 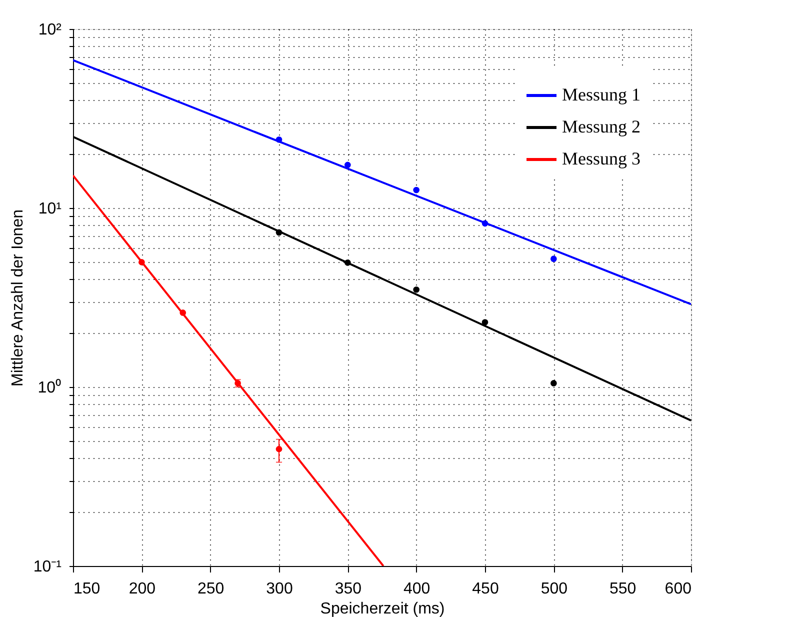 I want to click on x-axis-title: Speicherzeit (ms), so click(x=382, y=608).